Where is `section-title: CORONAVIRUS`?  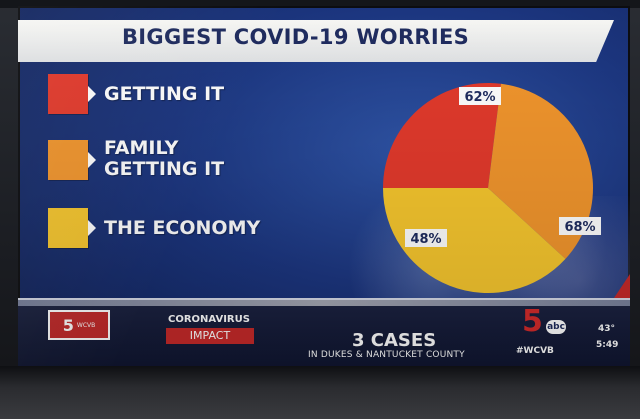
section-title: CORONAVIRUS is located at coordinates (209, 319).